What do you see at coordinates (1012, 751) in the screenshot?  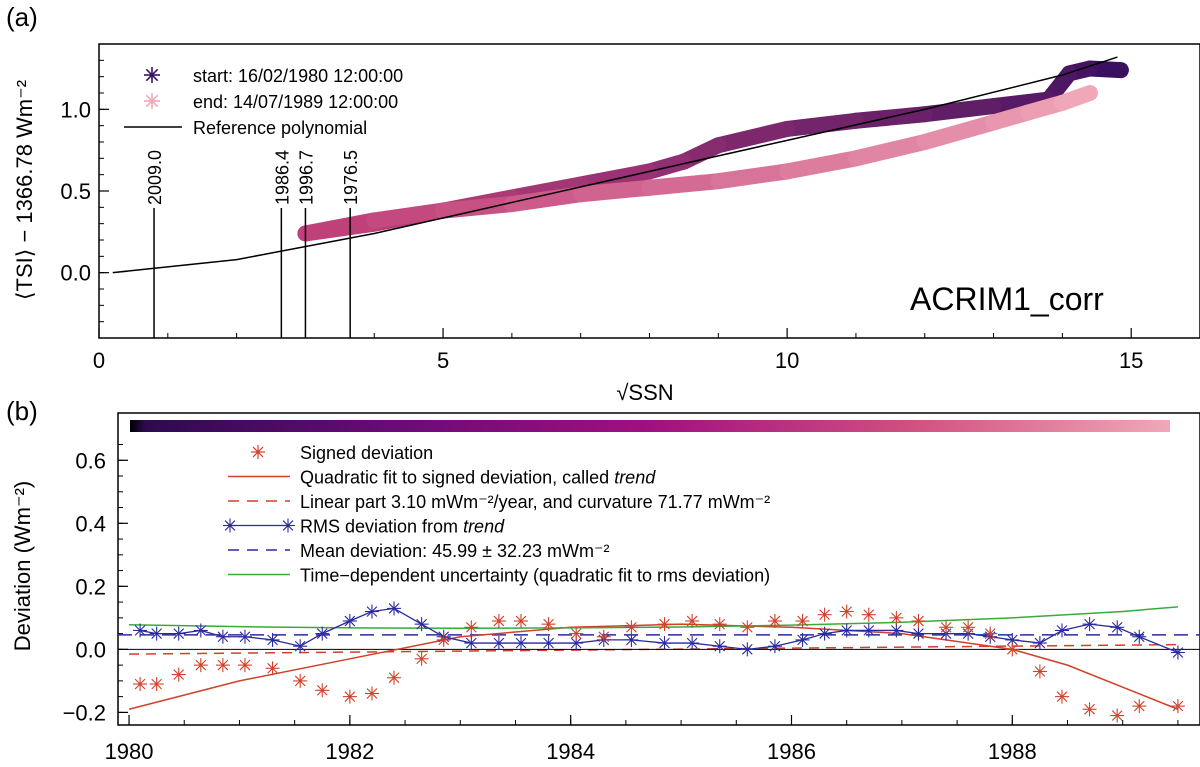 I see `x-tick-label: 1988` at bounding box center [1012, 751].